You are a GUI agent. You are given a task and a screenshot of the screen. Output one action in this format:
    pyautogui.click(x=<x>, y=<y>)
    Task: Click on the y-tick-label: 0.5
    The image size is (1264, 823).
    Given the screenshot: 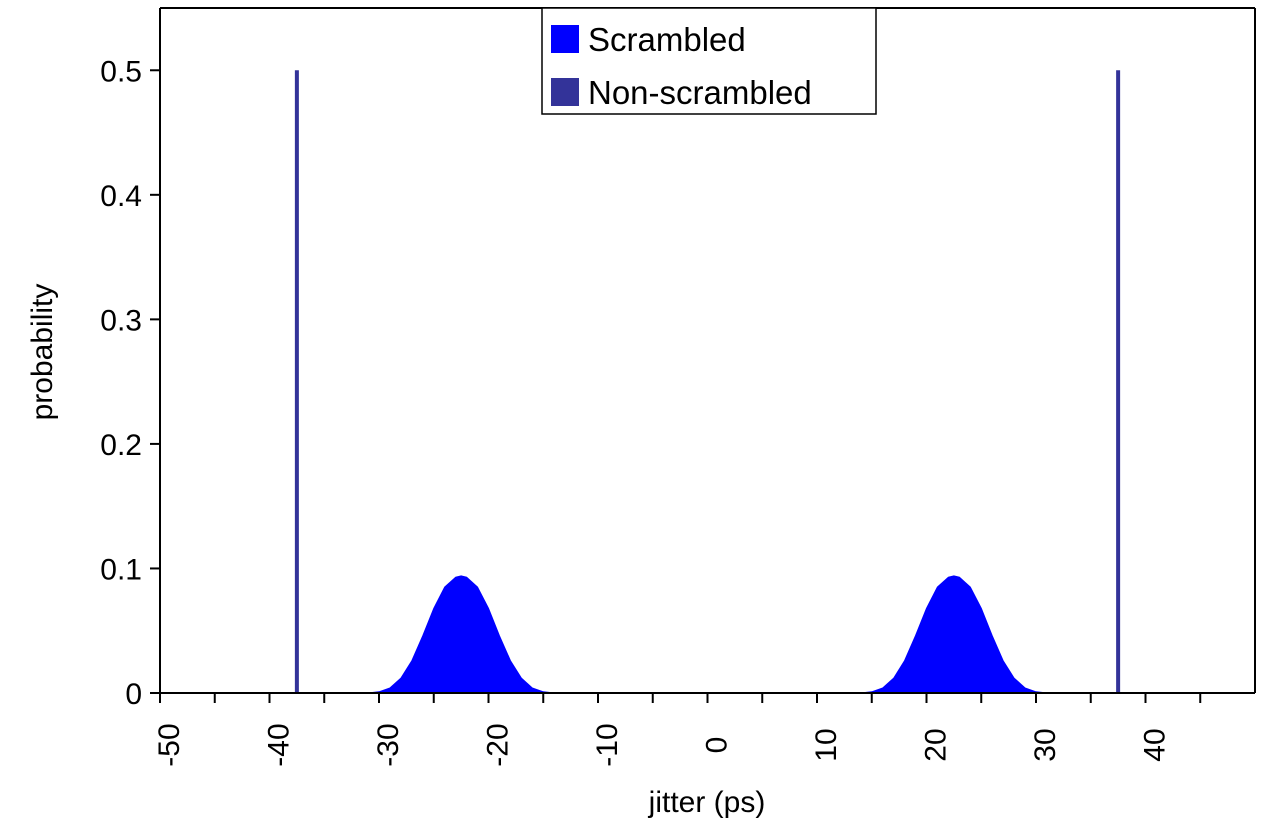 What is the action you would take?
    pyautogui.click(x=121, y=71)
    